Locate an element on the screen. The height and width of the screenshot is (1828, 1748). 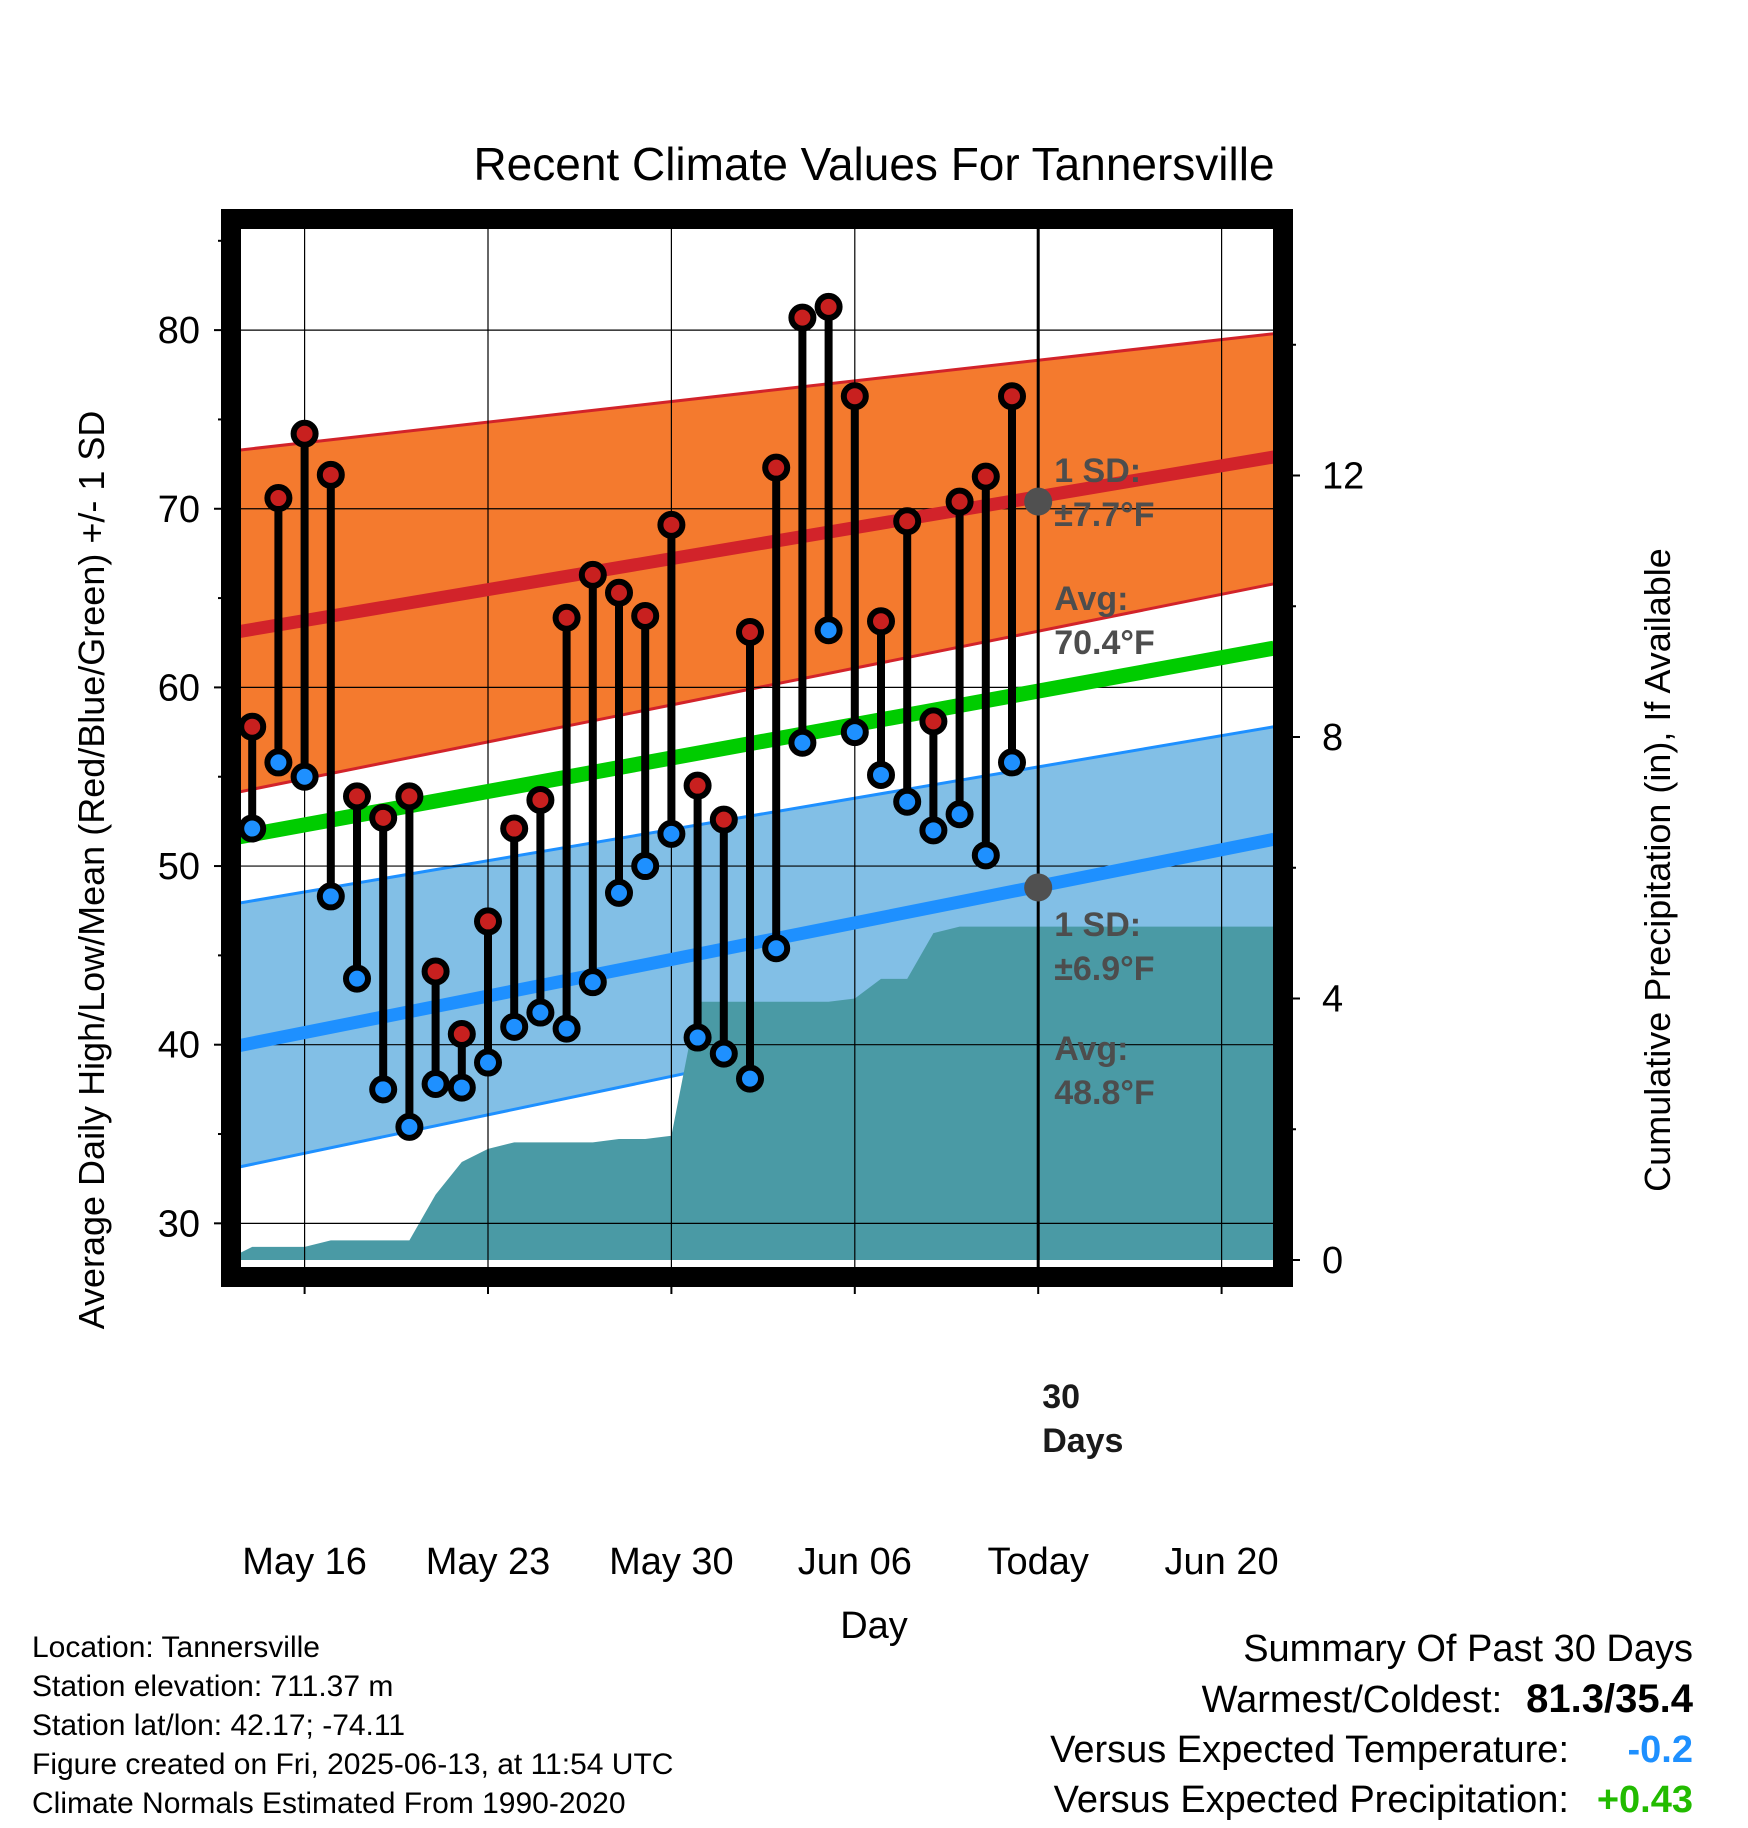
today-high-normal-dot is located at coordinates (1038, 501).